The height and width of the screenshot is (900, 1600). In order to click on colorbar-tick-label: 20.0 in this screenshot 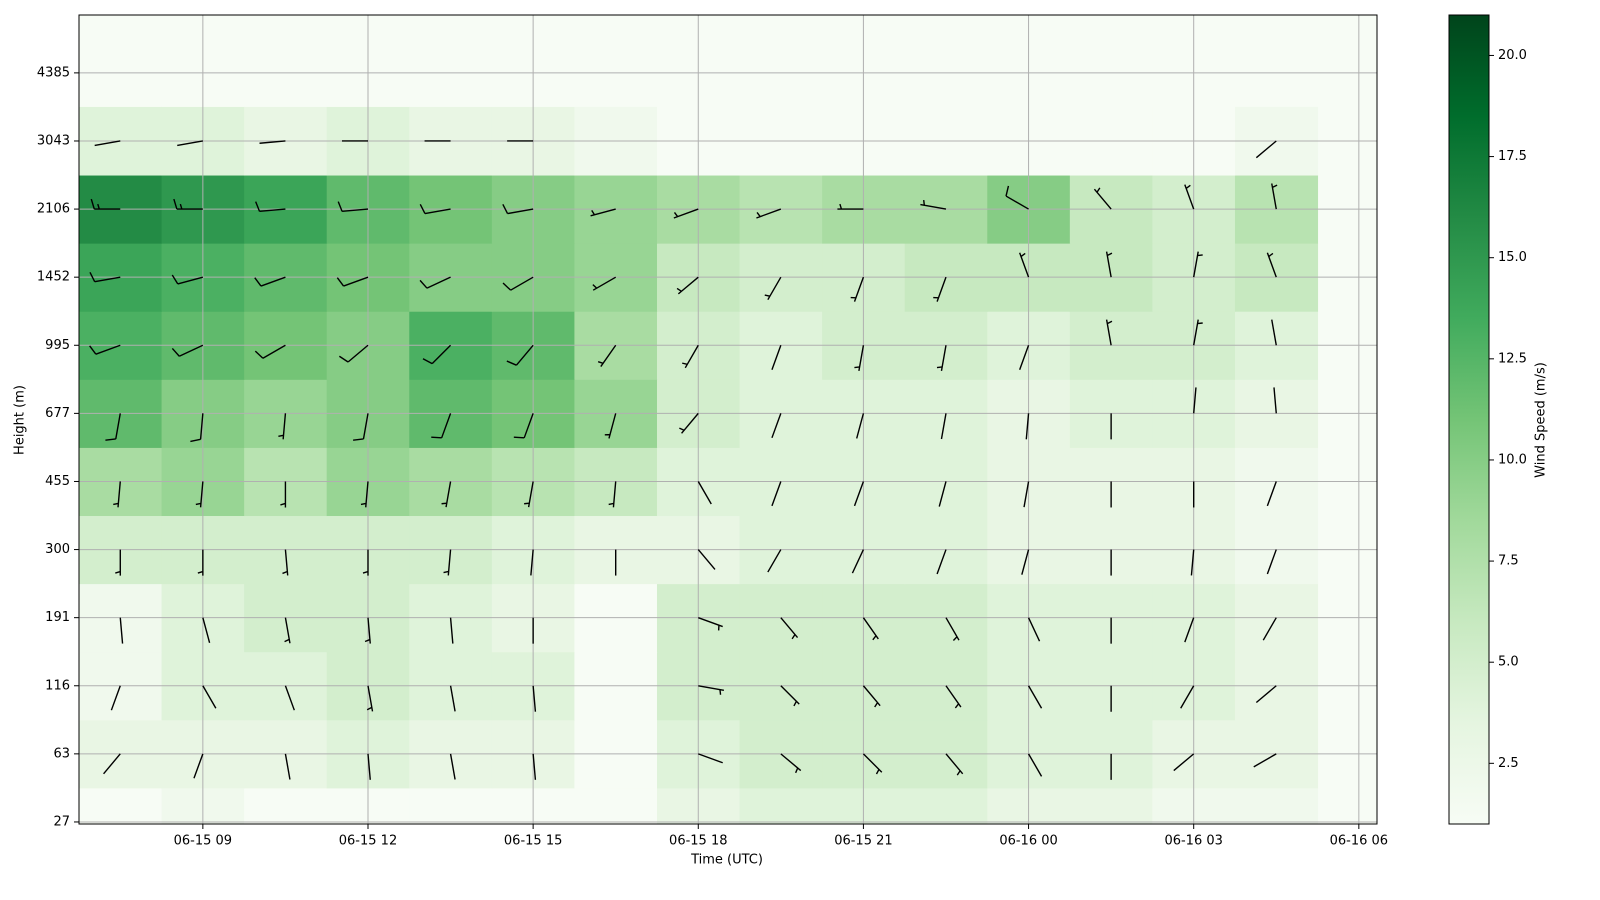, I will do `click(1512, 55)`.